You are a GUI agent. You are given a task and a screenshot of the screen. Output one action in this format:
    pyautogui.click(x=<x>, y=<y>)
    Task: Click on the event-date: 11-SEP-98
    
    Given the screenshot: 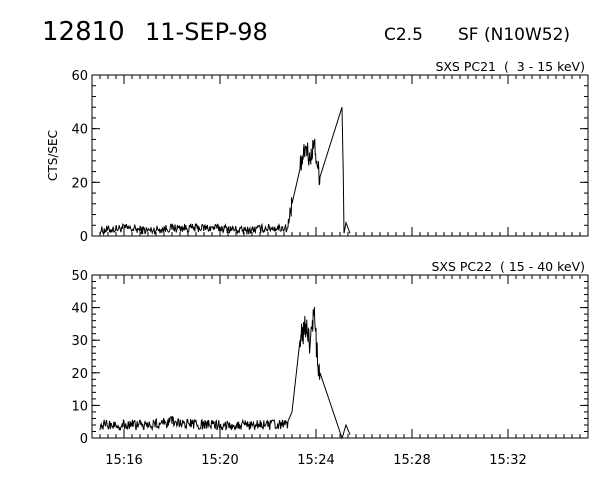 What is the action you would take?
    pyautogui.click(x=206, y=32)
    